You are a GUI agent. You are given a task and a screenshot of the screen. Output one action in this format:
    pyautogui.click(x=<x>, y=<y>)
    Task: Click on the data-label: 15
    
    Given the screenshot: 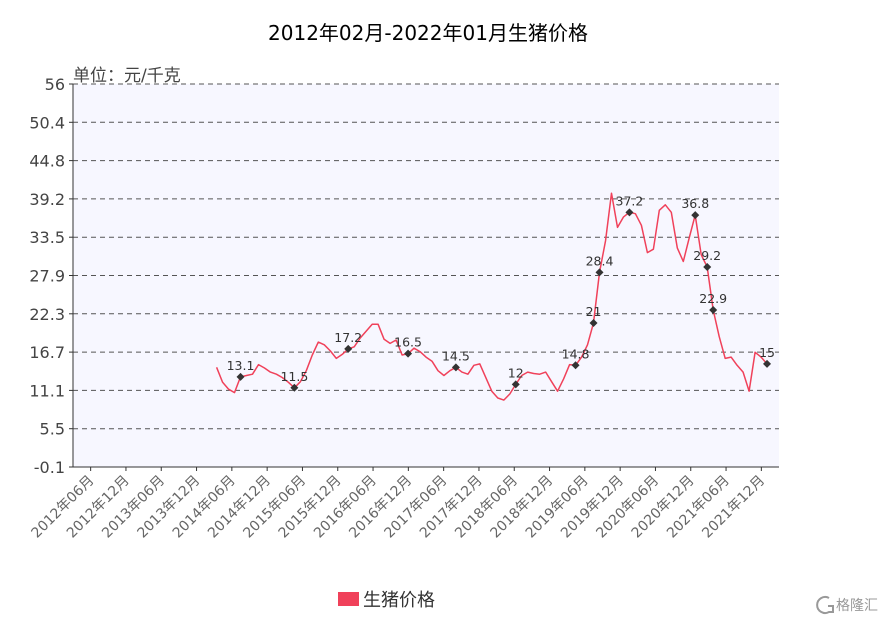 What is the action you would take?
    pyautogui.click(x=767, y=352)
    